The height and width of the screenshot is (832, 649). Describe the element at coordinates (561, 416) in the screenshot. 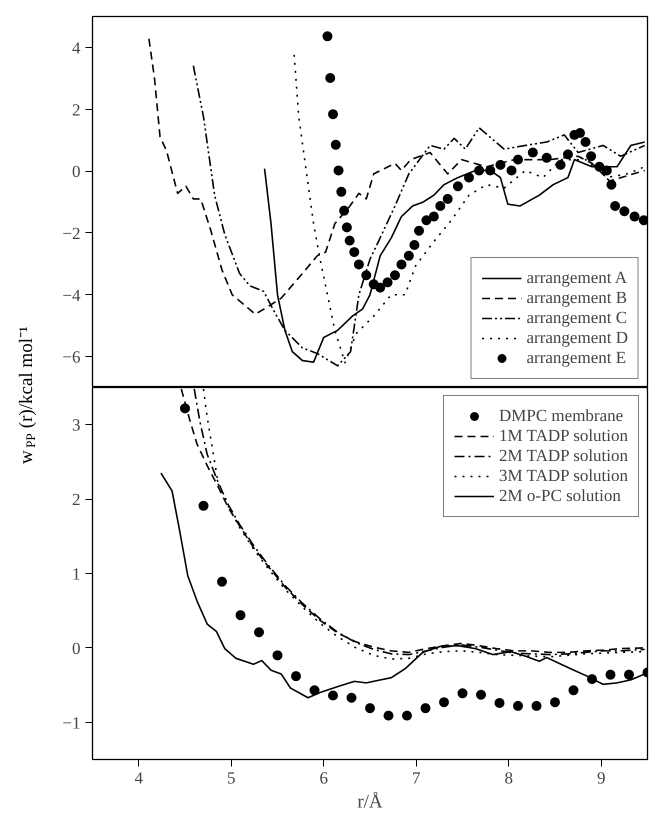

I see `legend-label: DMPC membrane` at that location.